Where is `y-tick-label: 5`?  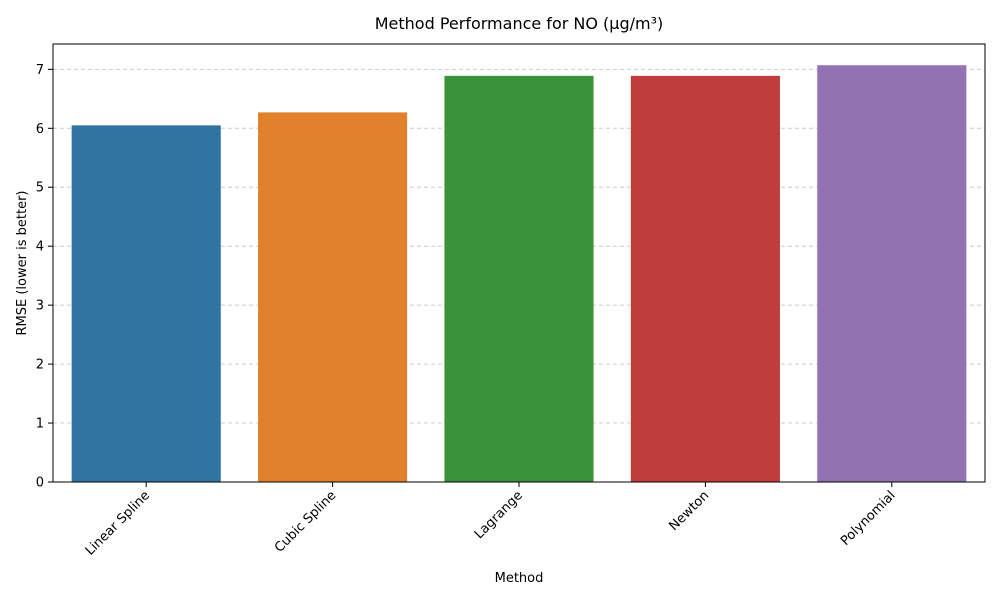 y-tick-label: 5 is located at coordinates (40, 188).